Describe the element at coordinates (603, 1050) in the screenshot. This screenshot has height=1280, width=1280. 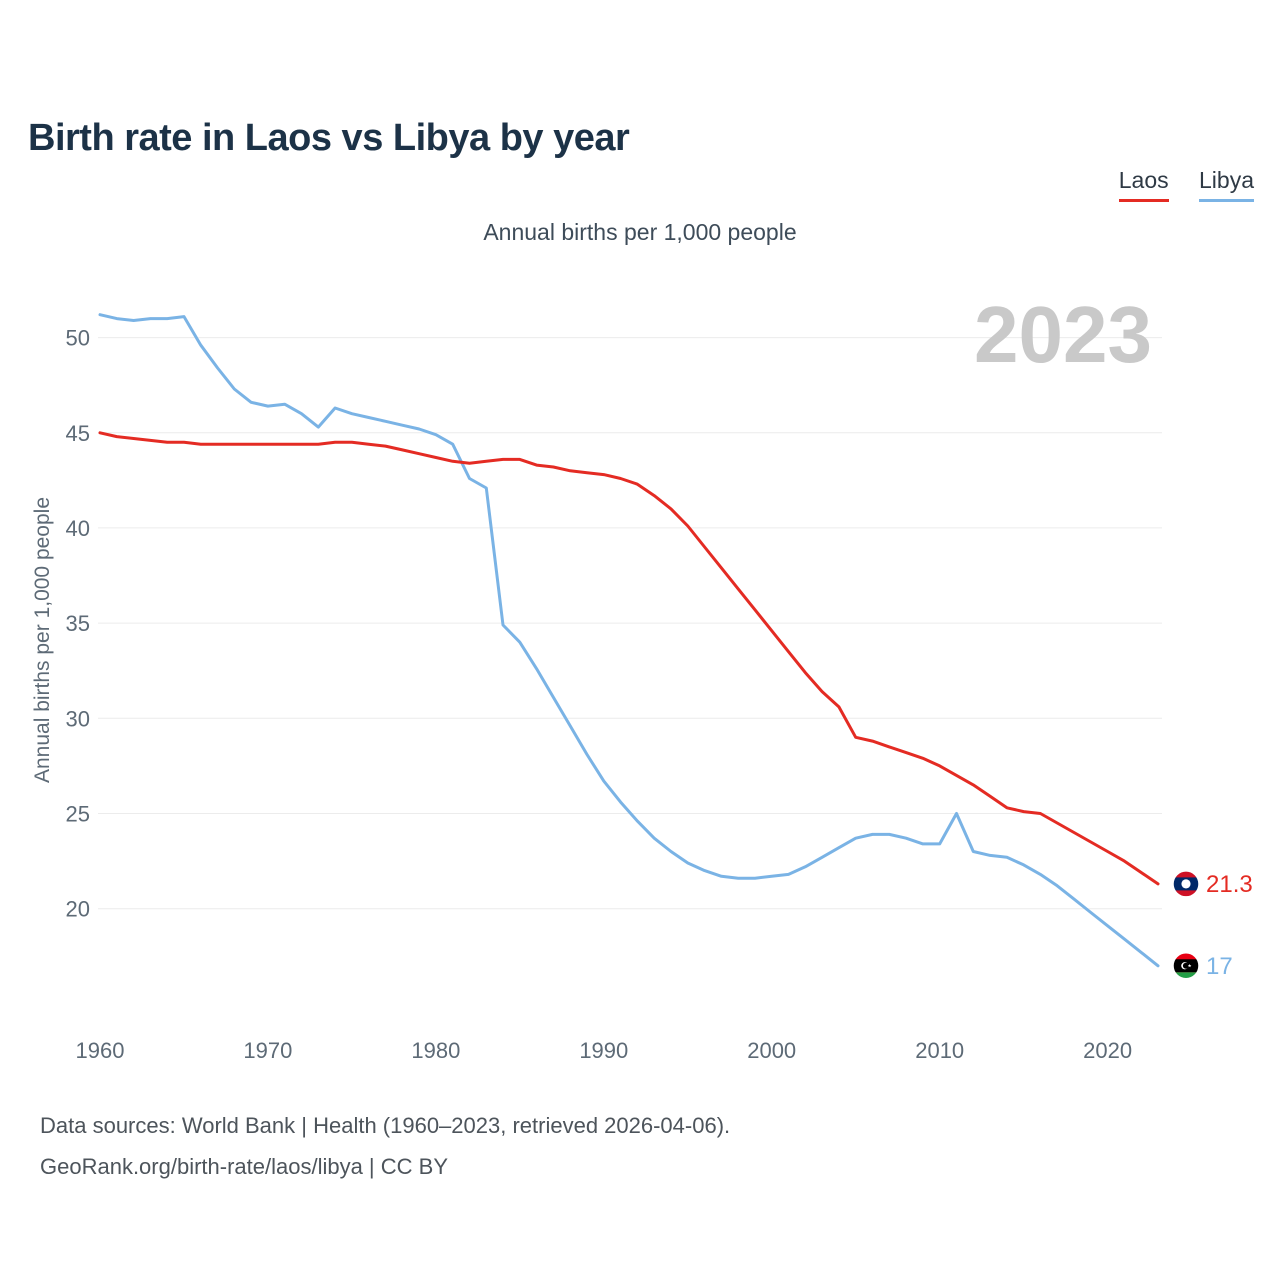
I see `x-tick-label: 1990` at that location.